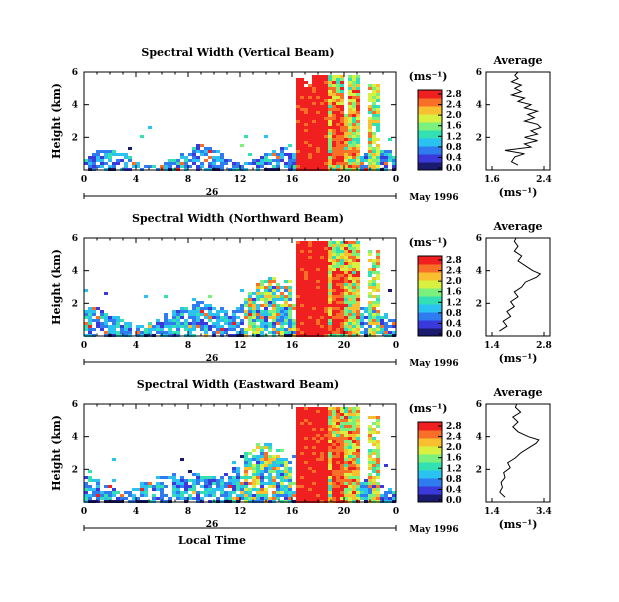  What do you see at coordinates (544, 180) in the screenshot?
I see `average-x-tick-label: 2.4` at bounding box center [544, 180].